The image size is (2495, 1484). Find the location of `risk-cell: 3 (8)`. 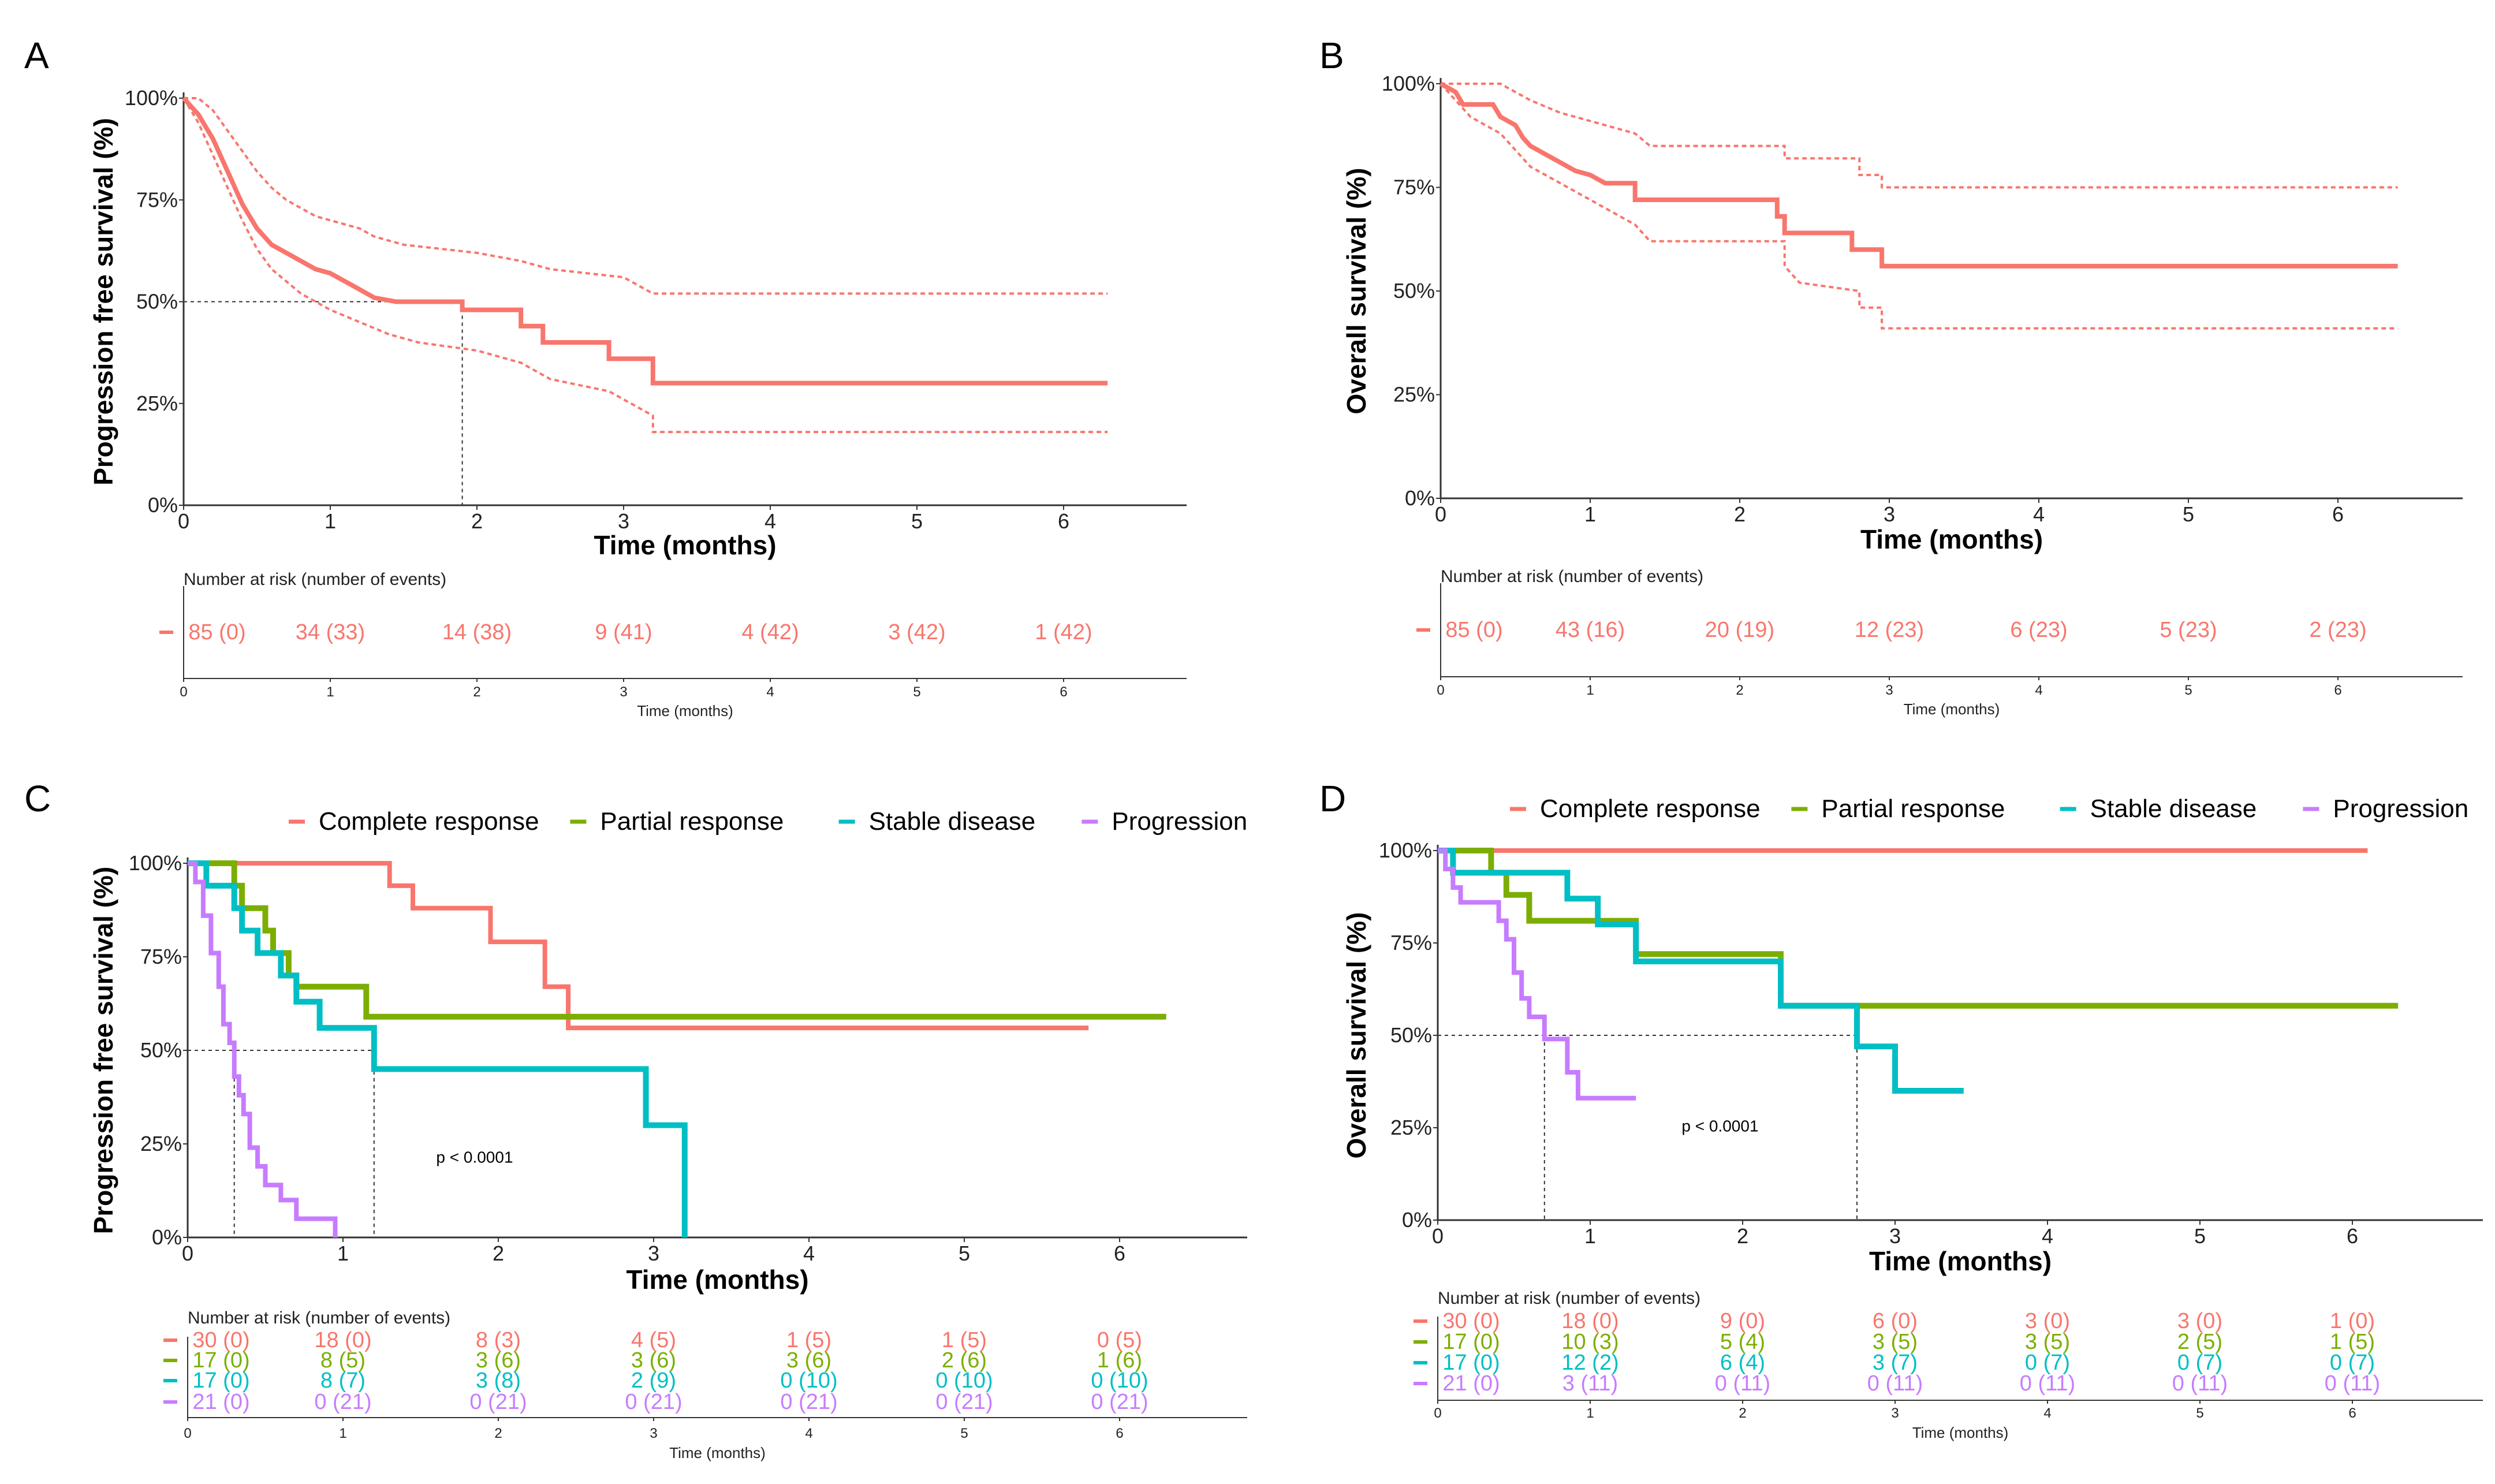

risk-cell: 3 (8) is located at coordinates (498, 1381).